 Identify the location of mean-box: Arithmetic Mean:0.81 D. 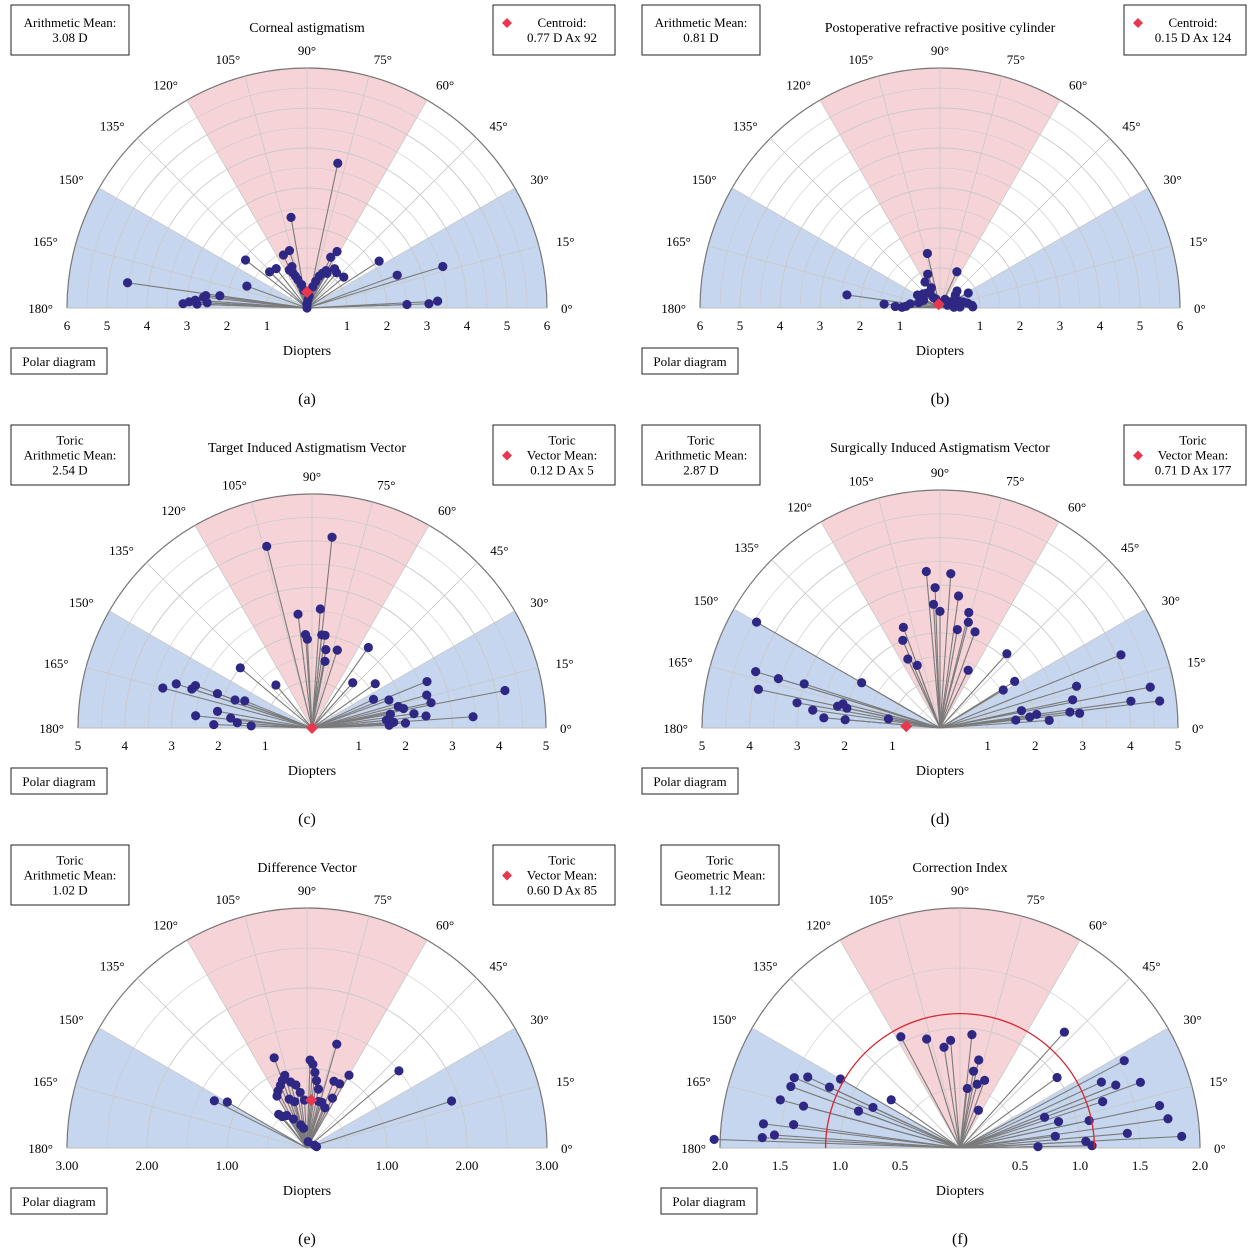
(701, 30).